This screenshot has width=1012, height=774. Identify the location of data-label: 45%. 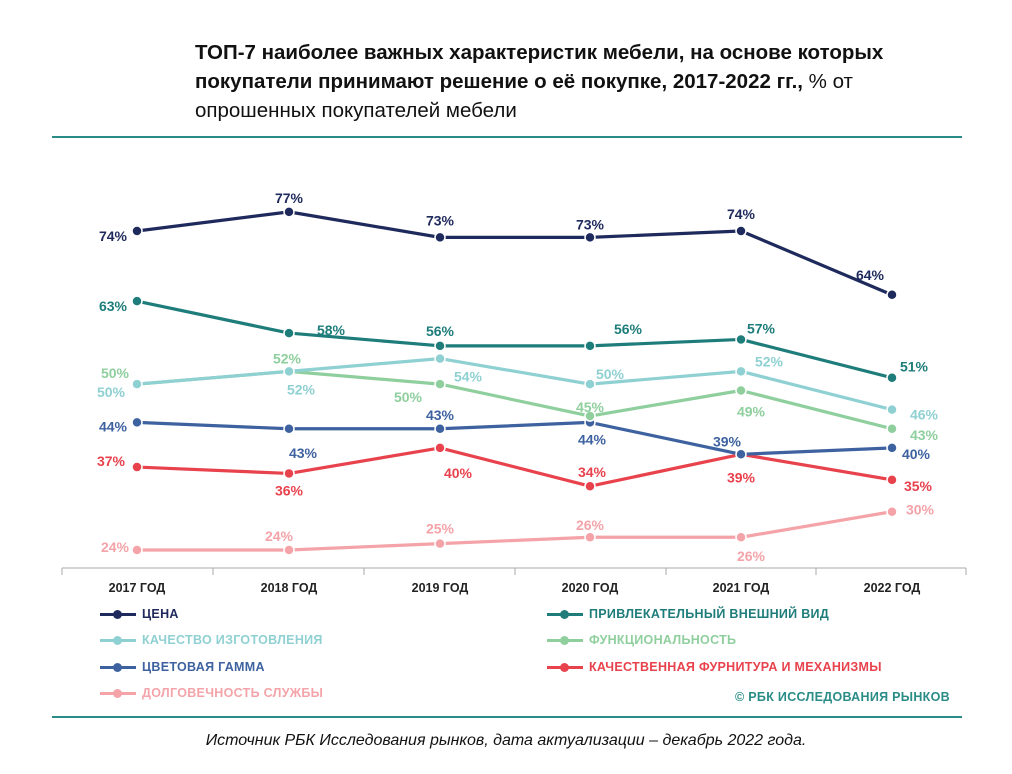
(590, 407).